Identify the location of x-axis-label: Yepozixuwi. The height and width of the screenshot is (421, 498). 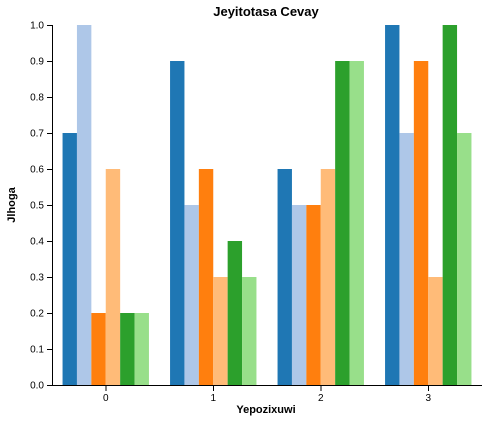
(265, 410).